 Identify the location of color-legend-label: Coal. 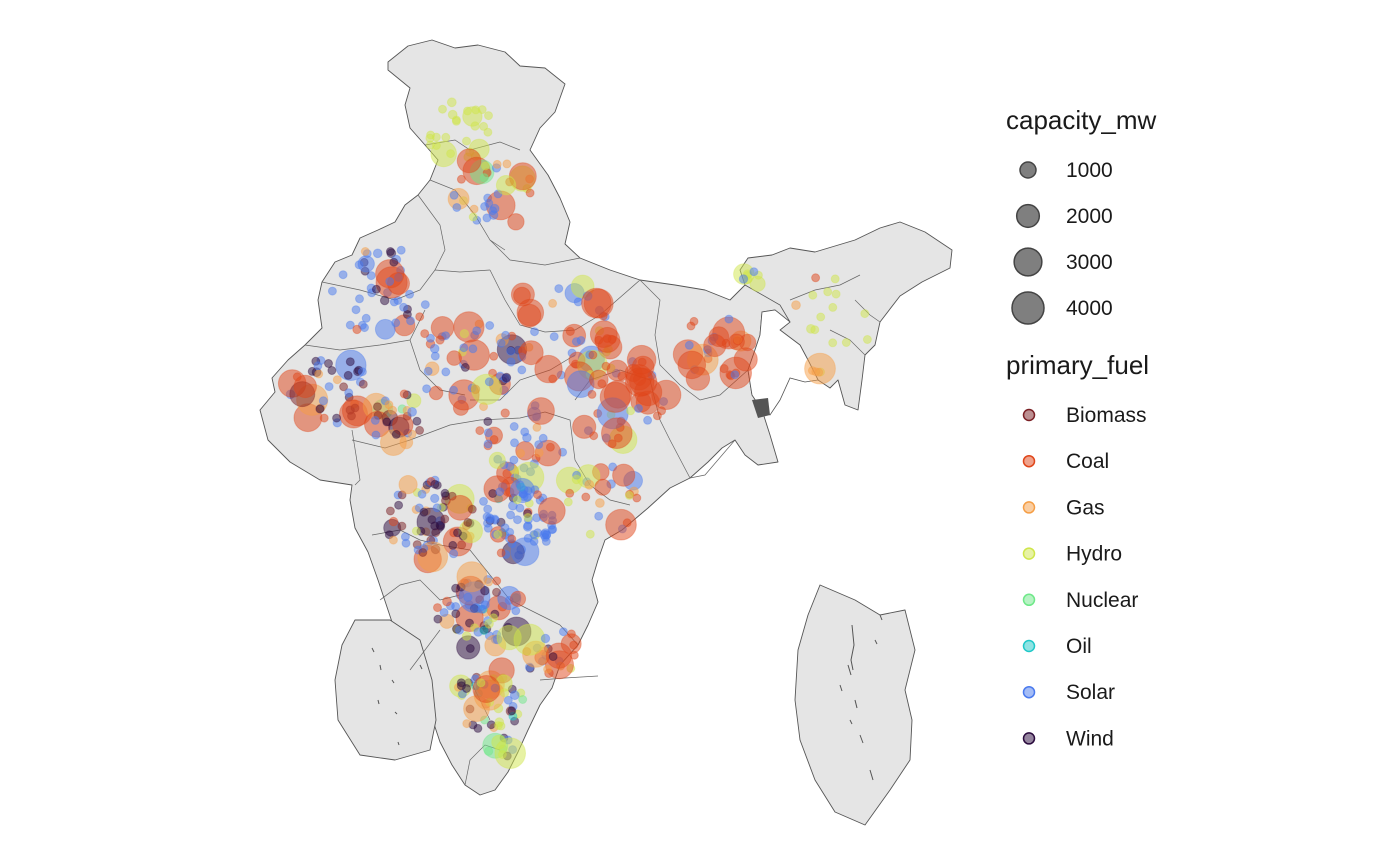
(1087, 461).